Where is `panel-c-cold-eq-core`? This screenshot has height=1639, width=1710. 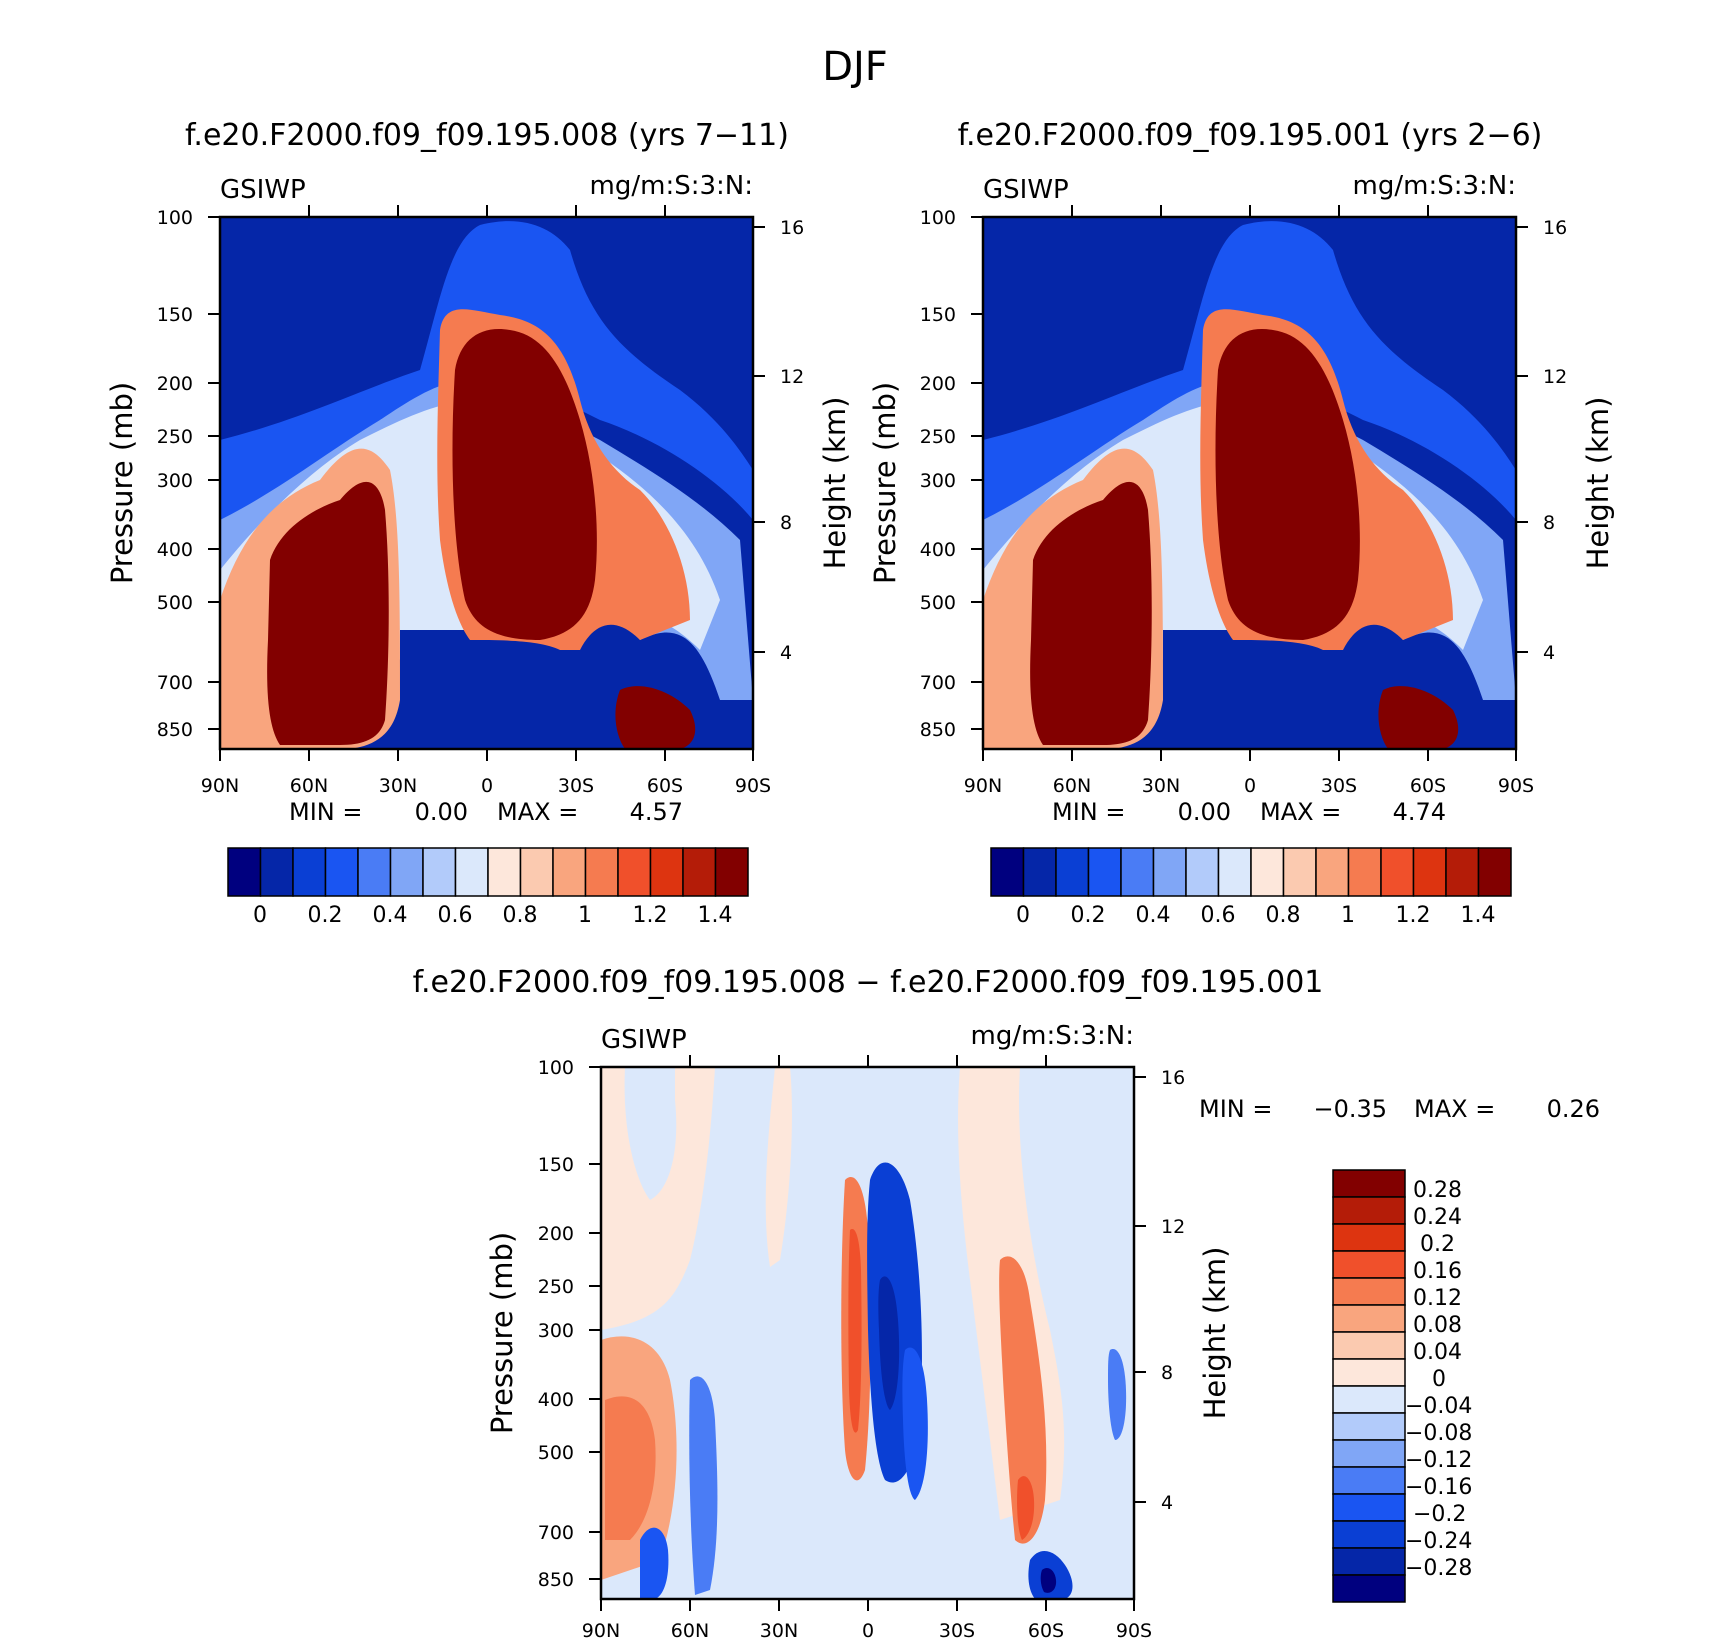
panel-c-cold-eq-core is located at coordinates (889, 1343).